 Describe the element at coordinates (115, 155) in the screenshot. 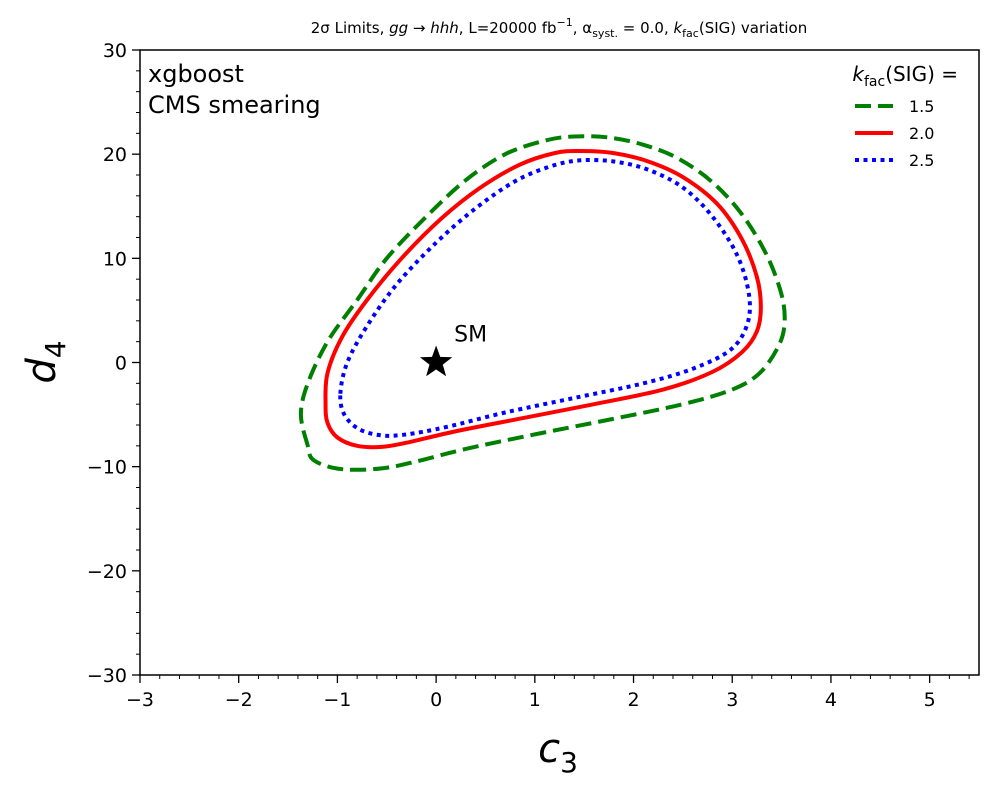

I see `y-tick-label: 20` at that location.